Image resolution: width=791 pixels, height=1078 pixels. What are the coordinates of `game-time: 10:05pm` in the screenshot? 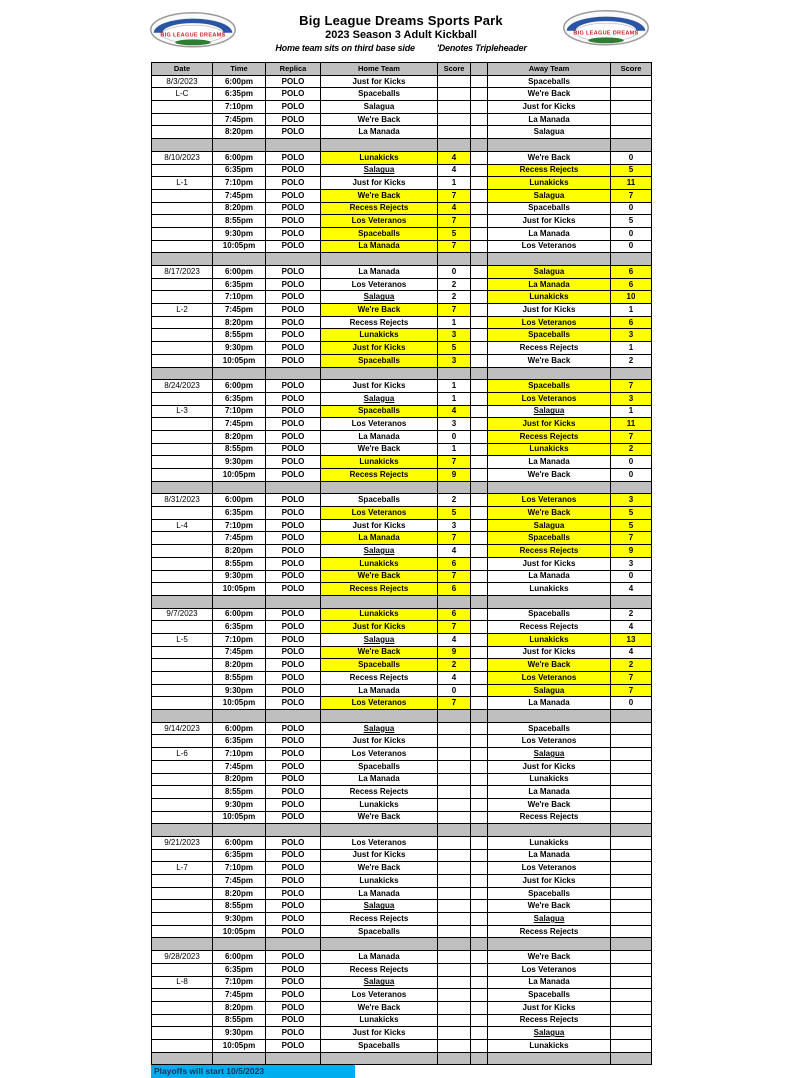 It's located at (239, 360).